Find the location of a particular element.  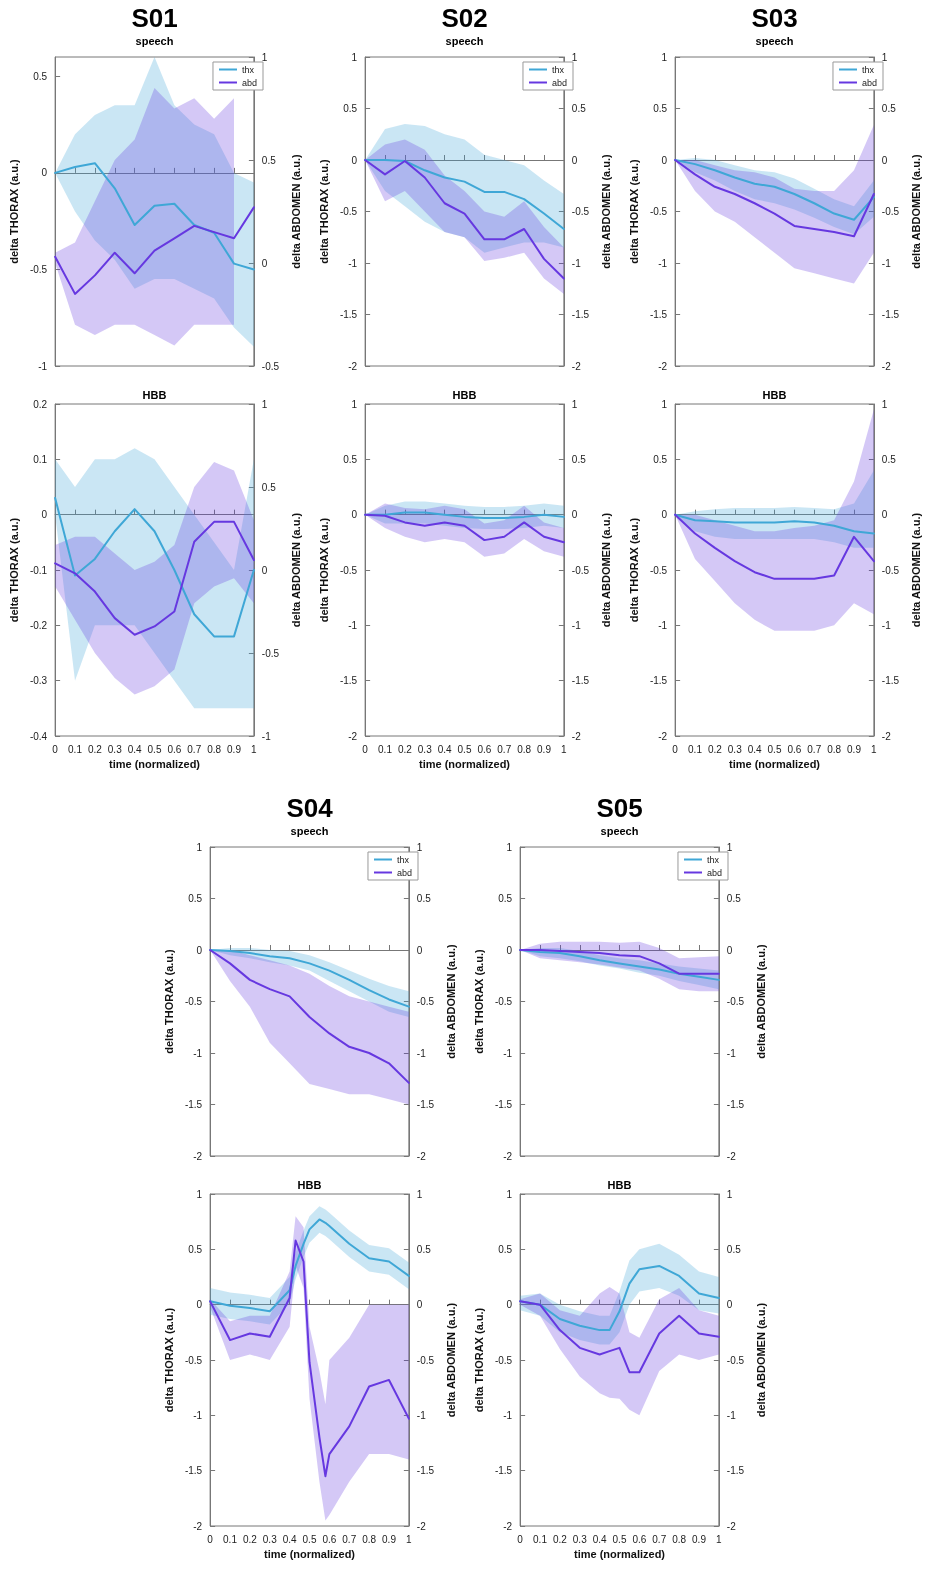

x-tick-label: 0.2 is located at coordinates (250, 1539).